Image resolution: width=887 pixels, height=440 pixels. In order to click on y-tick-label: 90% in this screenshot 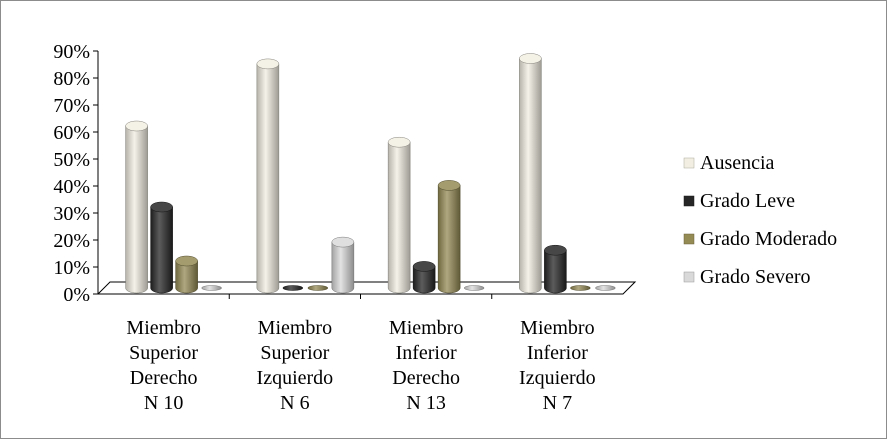, I will do `click(71, 52)`.